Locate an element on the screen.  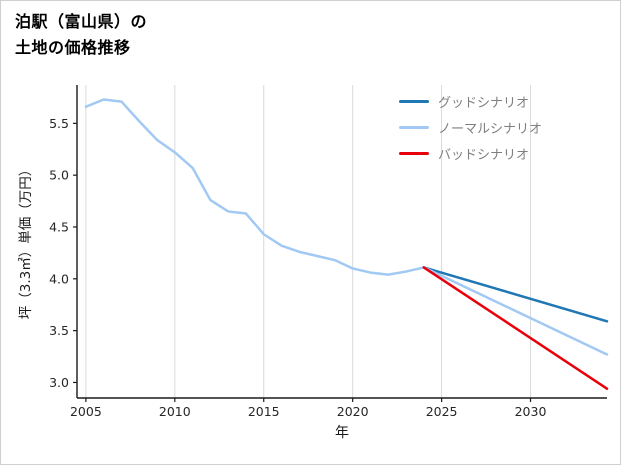
svg-text: 2020 is located at coordinates (353, 411).